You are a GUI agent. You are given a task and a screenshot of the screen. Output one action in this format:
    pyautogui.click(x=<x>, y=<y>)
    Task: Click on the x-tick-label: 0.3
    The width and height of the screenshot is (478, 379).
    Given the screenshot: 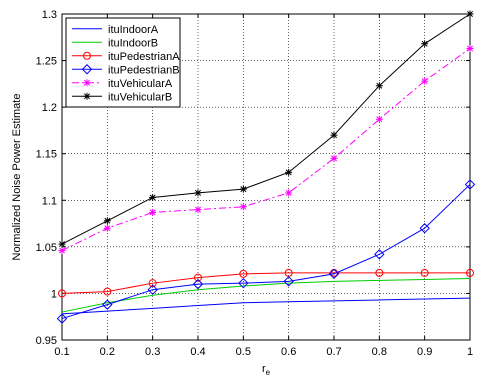 What is the action you would take?
    pyautogui.click(x=152, y=352)
    